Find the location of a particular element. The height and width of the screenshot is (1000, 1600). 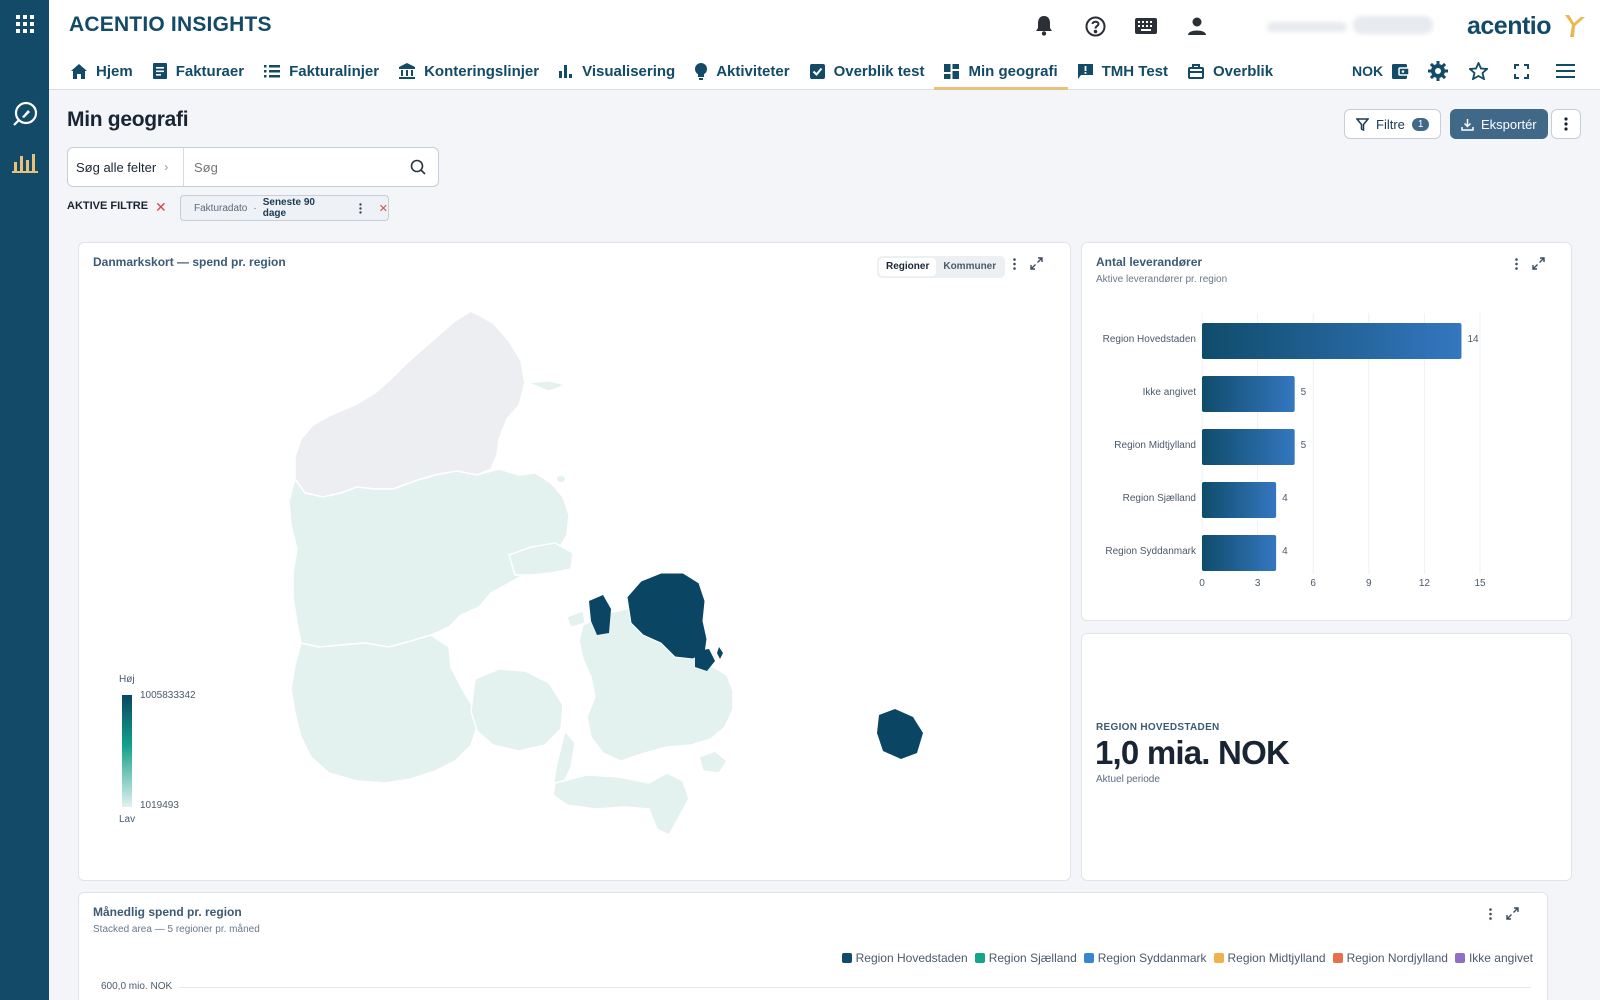

legend-item: Region Hovedstaden is located at coordinates (904, 958).